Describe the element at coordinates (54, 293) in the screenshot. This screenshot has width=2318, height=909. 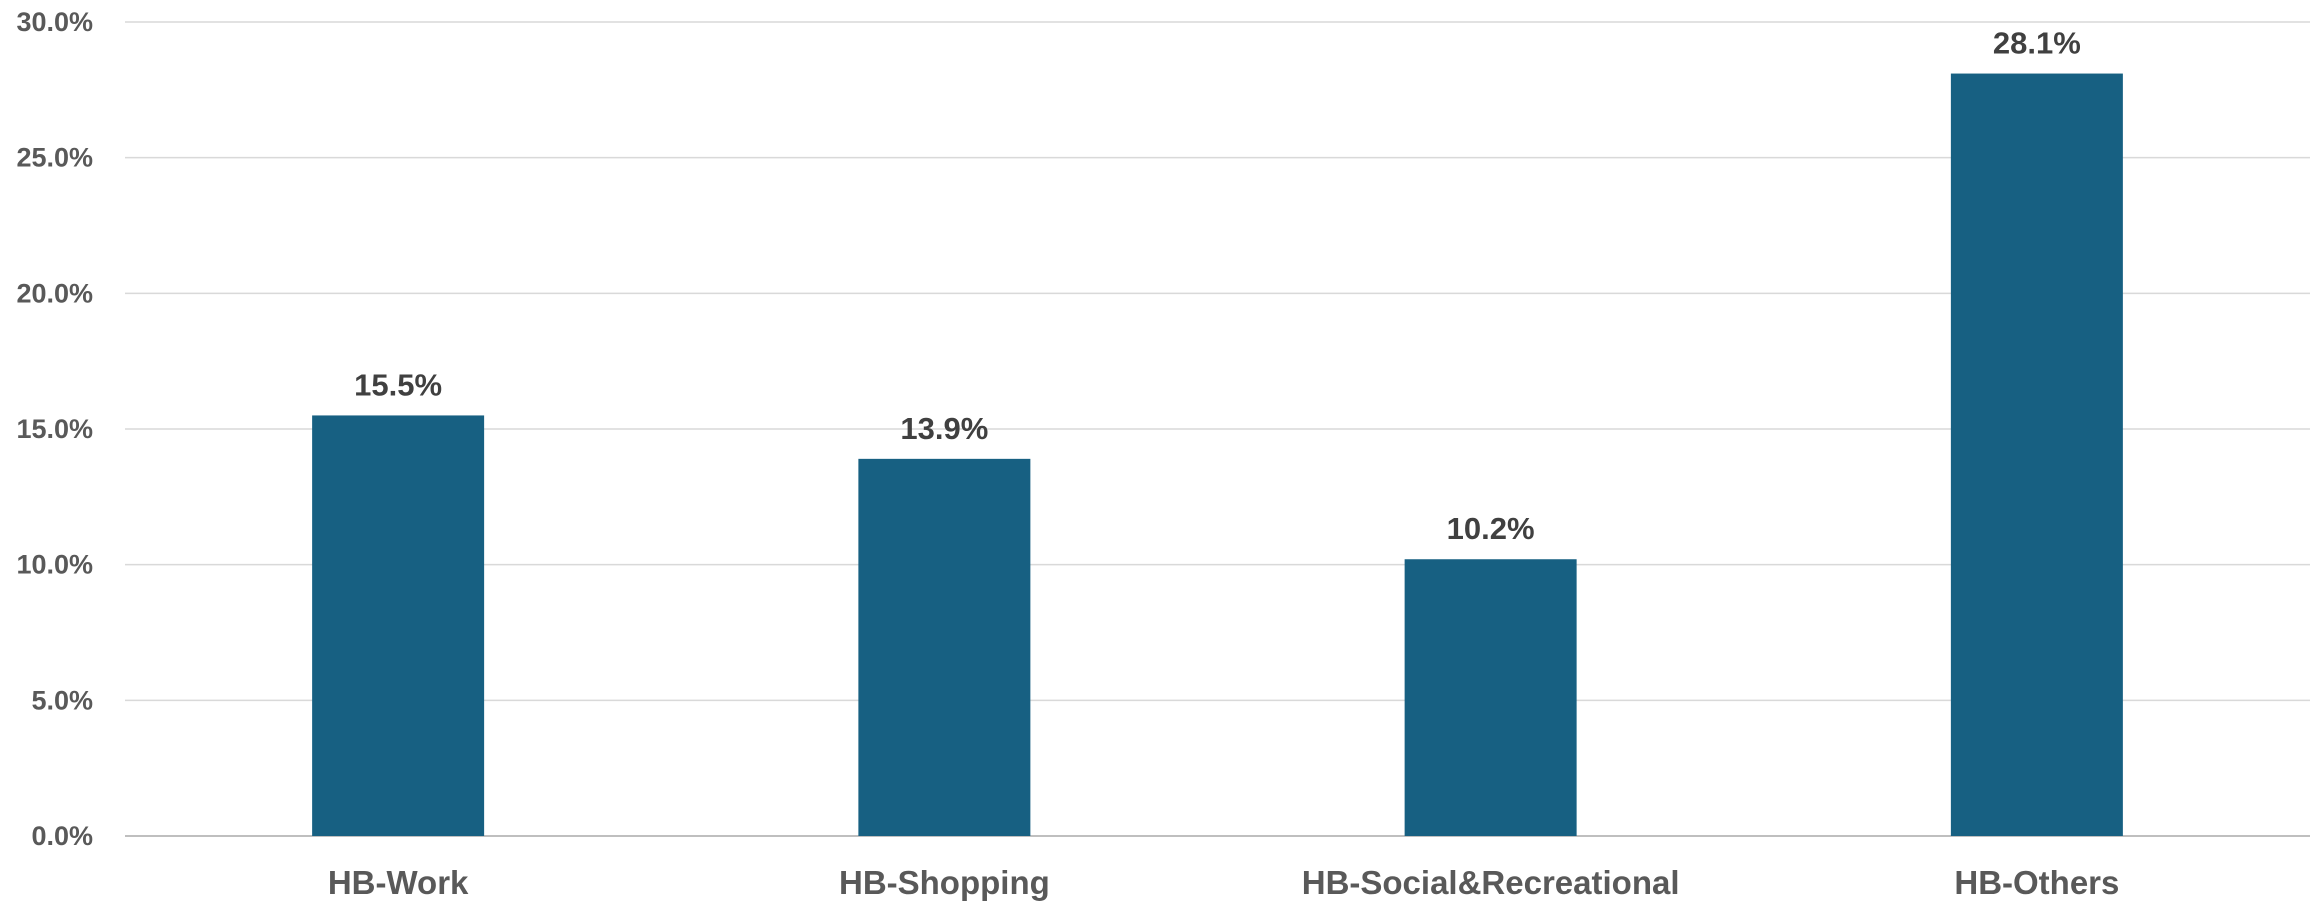
I see `y-tick-label: 20.0%` at that location.